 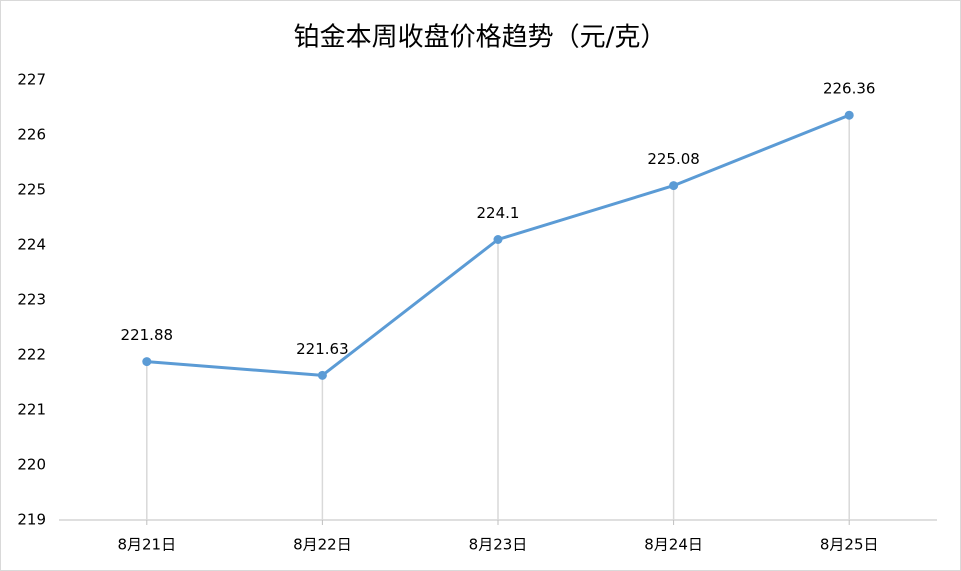 What do you see at coordinates (31, 190) in the screenshot?
I see `y-tick-label: 225` at bounding box center [31, 190].